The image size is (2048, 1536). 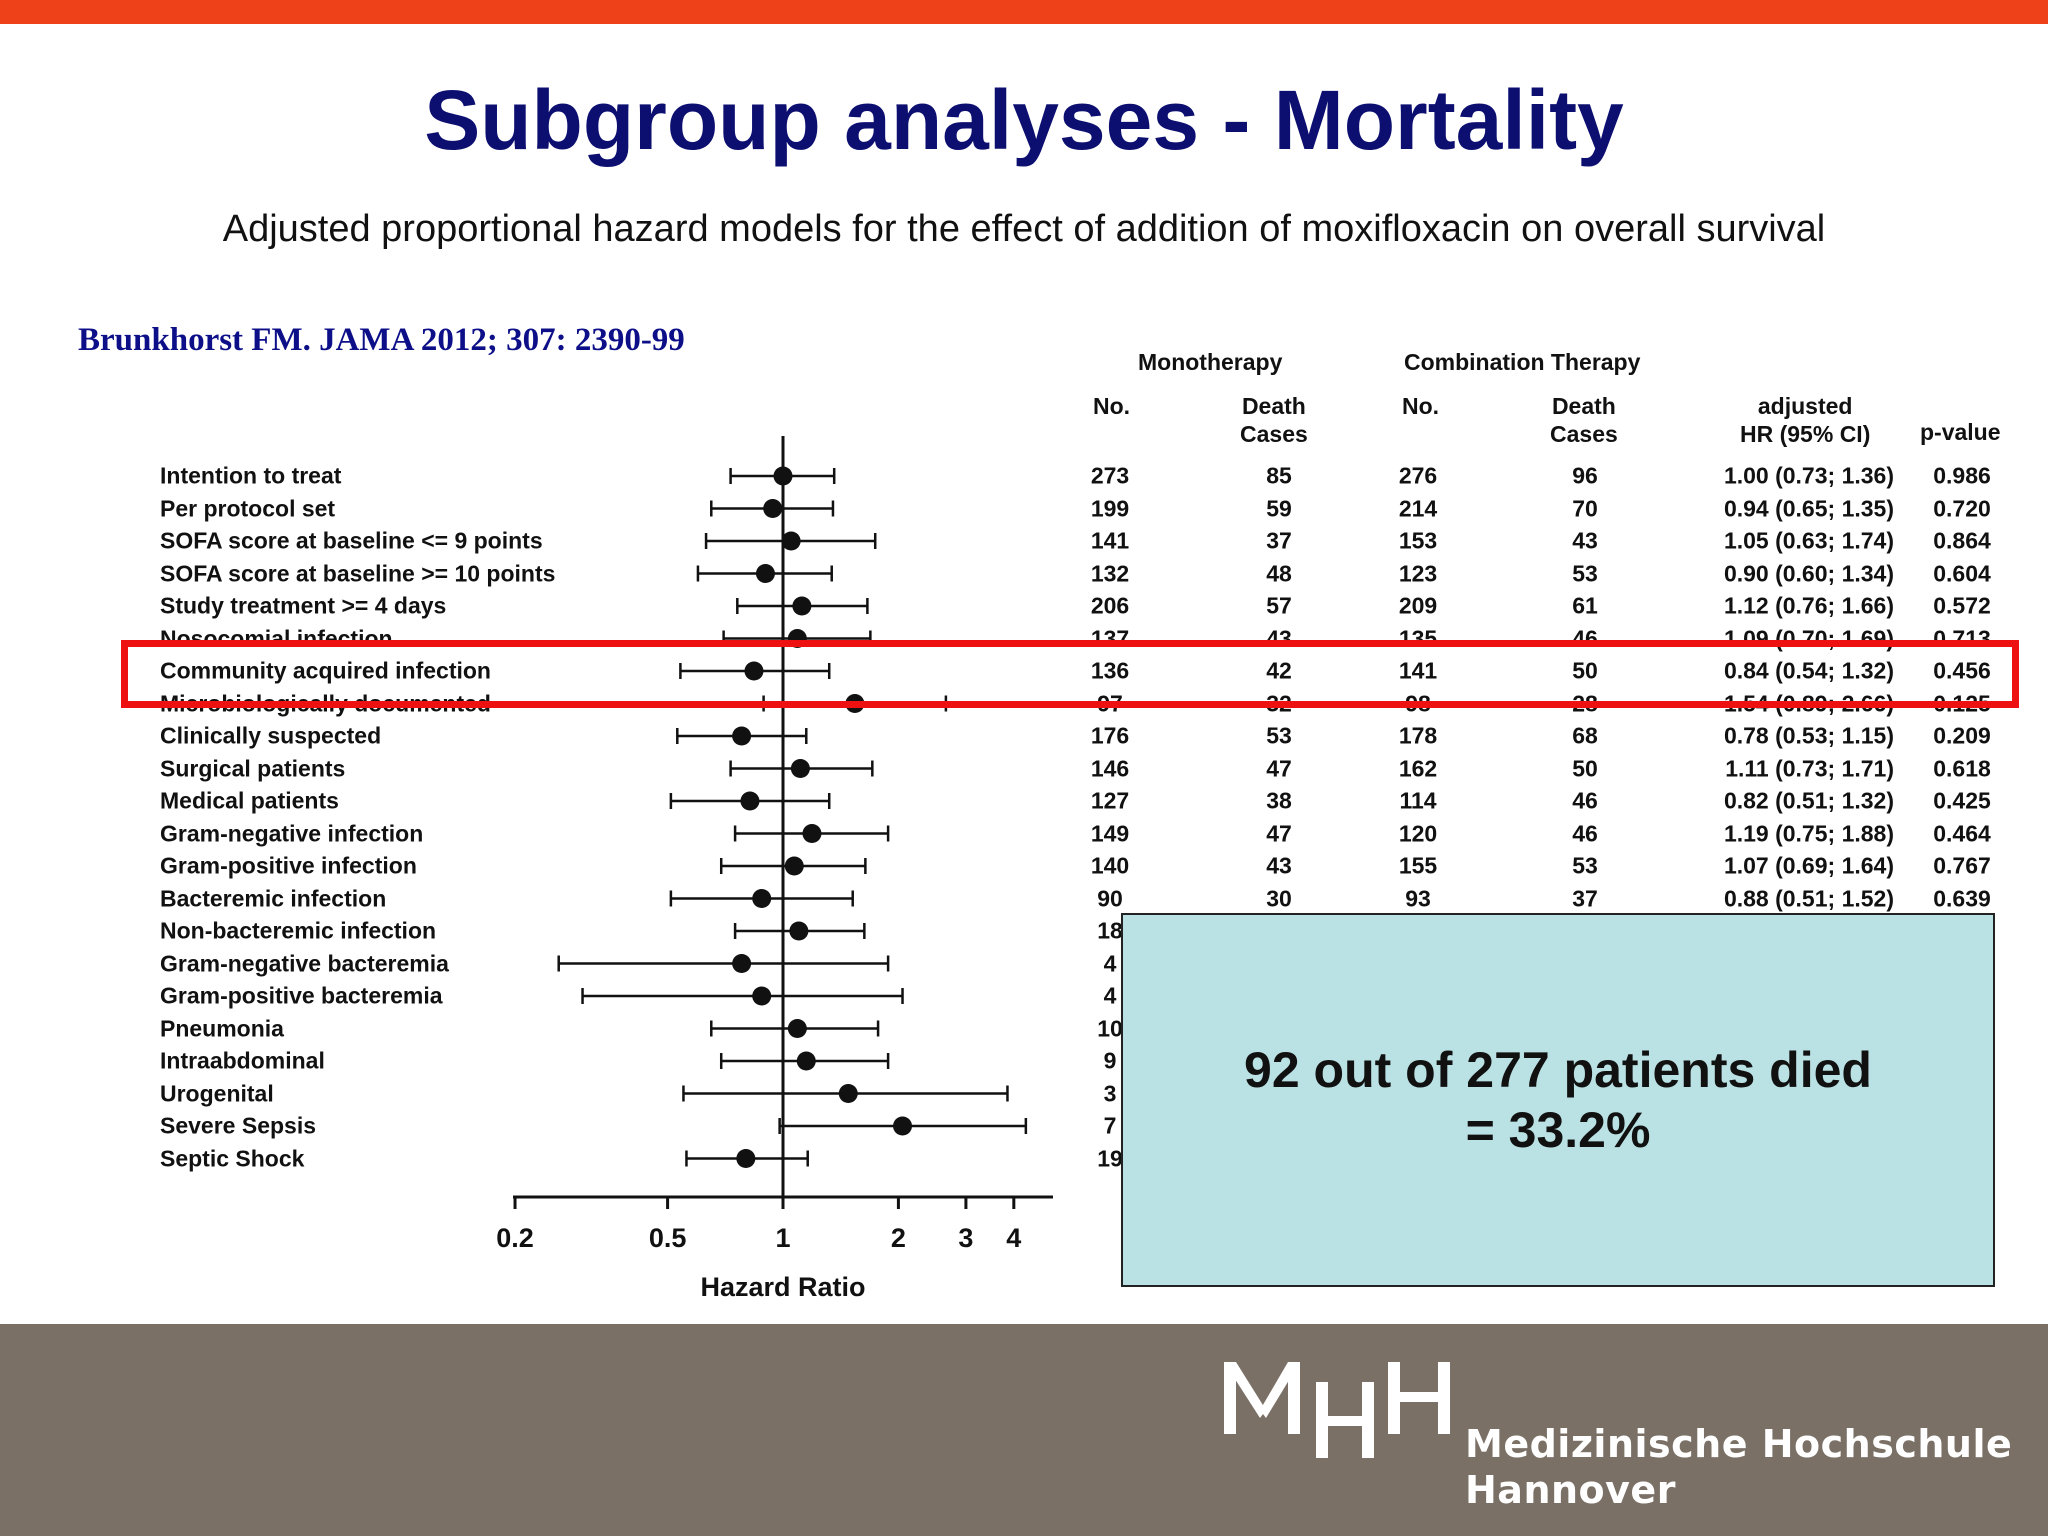 I want to click on cell-combo-death: 43, so click(x=1585, y=540).